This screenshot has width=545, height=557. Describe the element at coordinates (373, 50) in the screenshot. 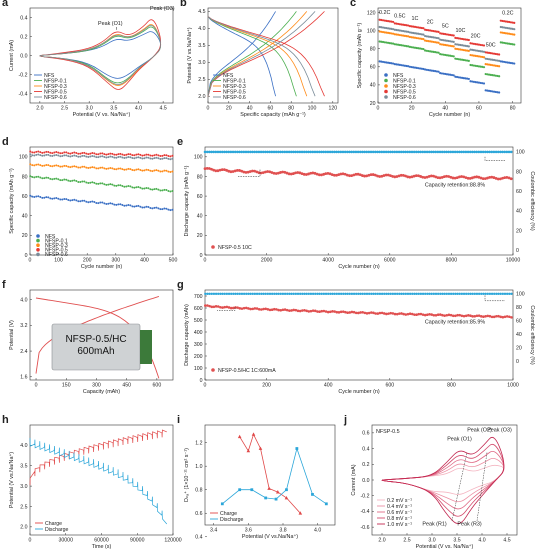

I see `panel-c-ytick-label: 80` at that location.